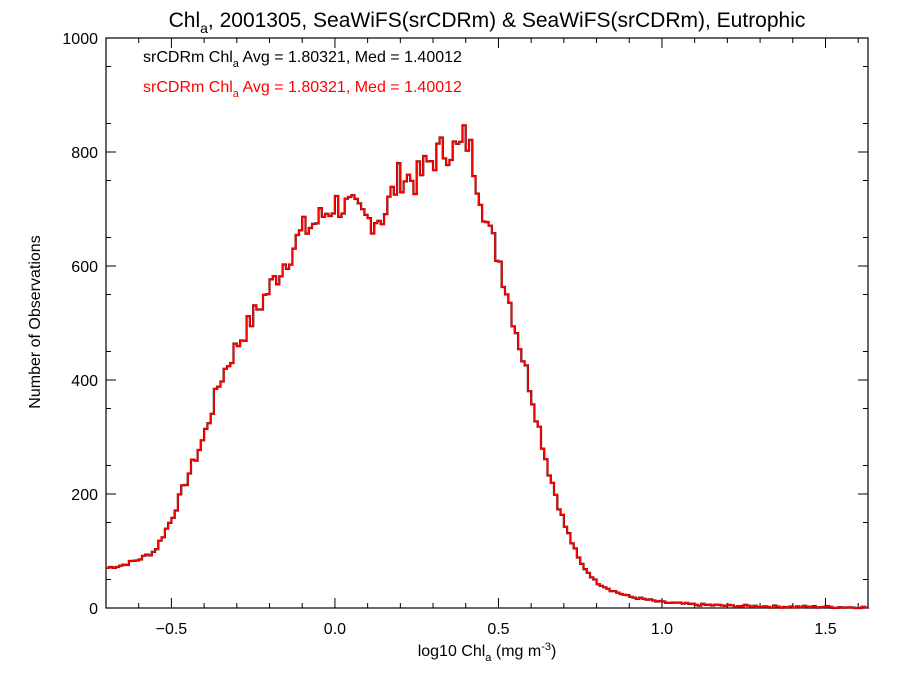 This screenshot has height=675, width=900. I want to click on y-axis-label: Number of Observations, so click(35, 321).